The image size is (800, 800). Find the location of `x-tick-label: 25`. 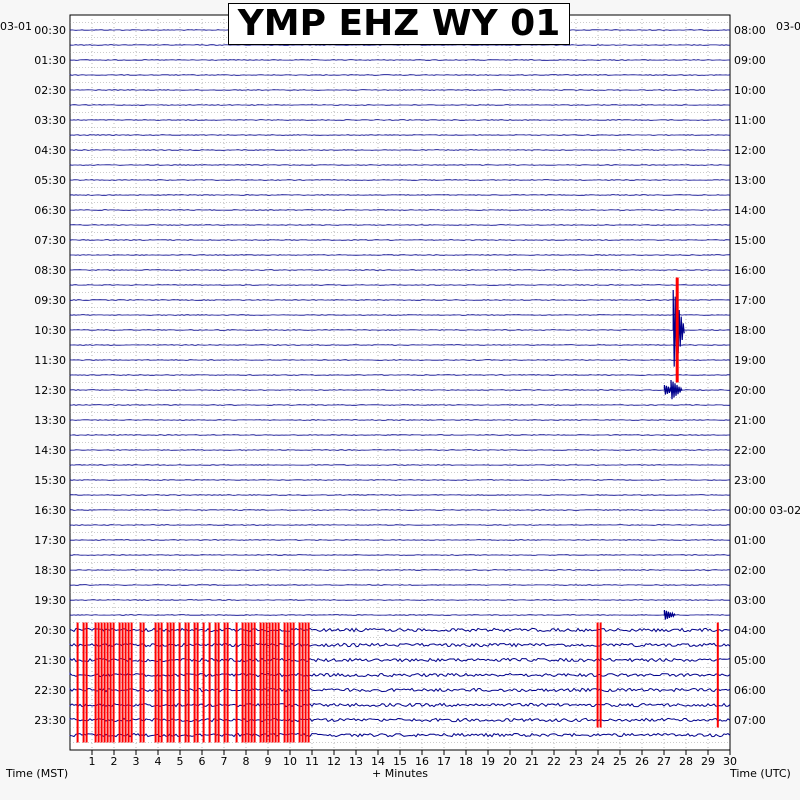

x-tick-label: 25 is located at coordinates (620, 761).